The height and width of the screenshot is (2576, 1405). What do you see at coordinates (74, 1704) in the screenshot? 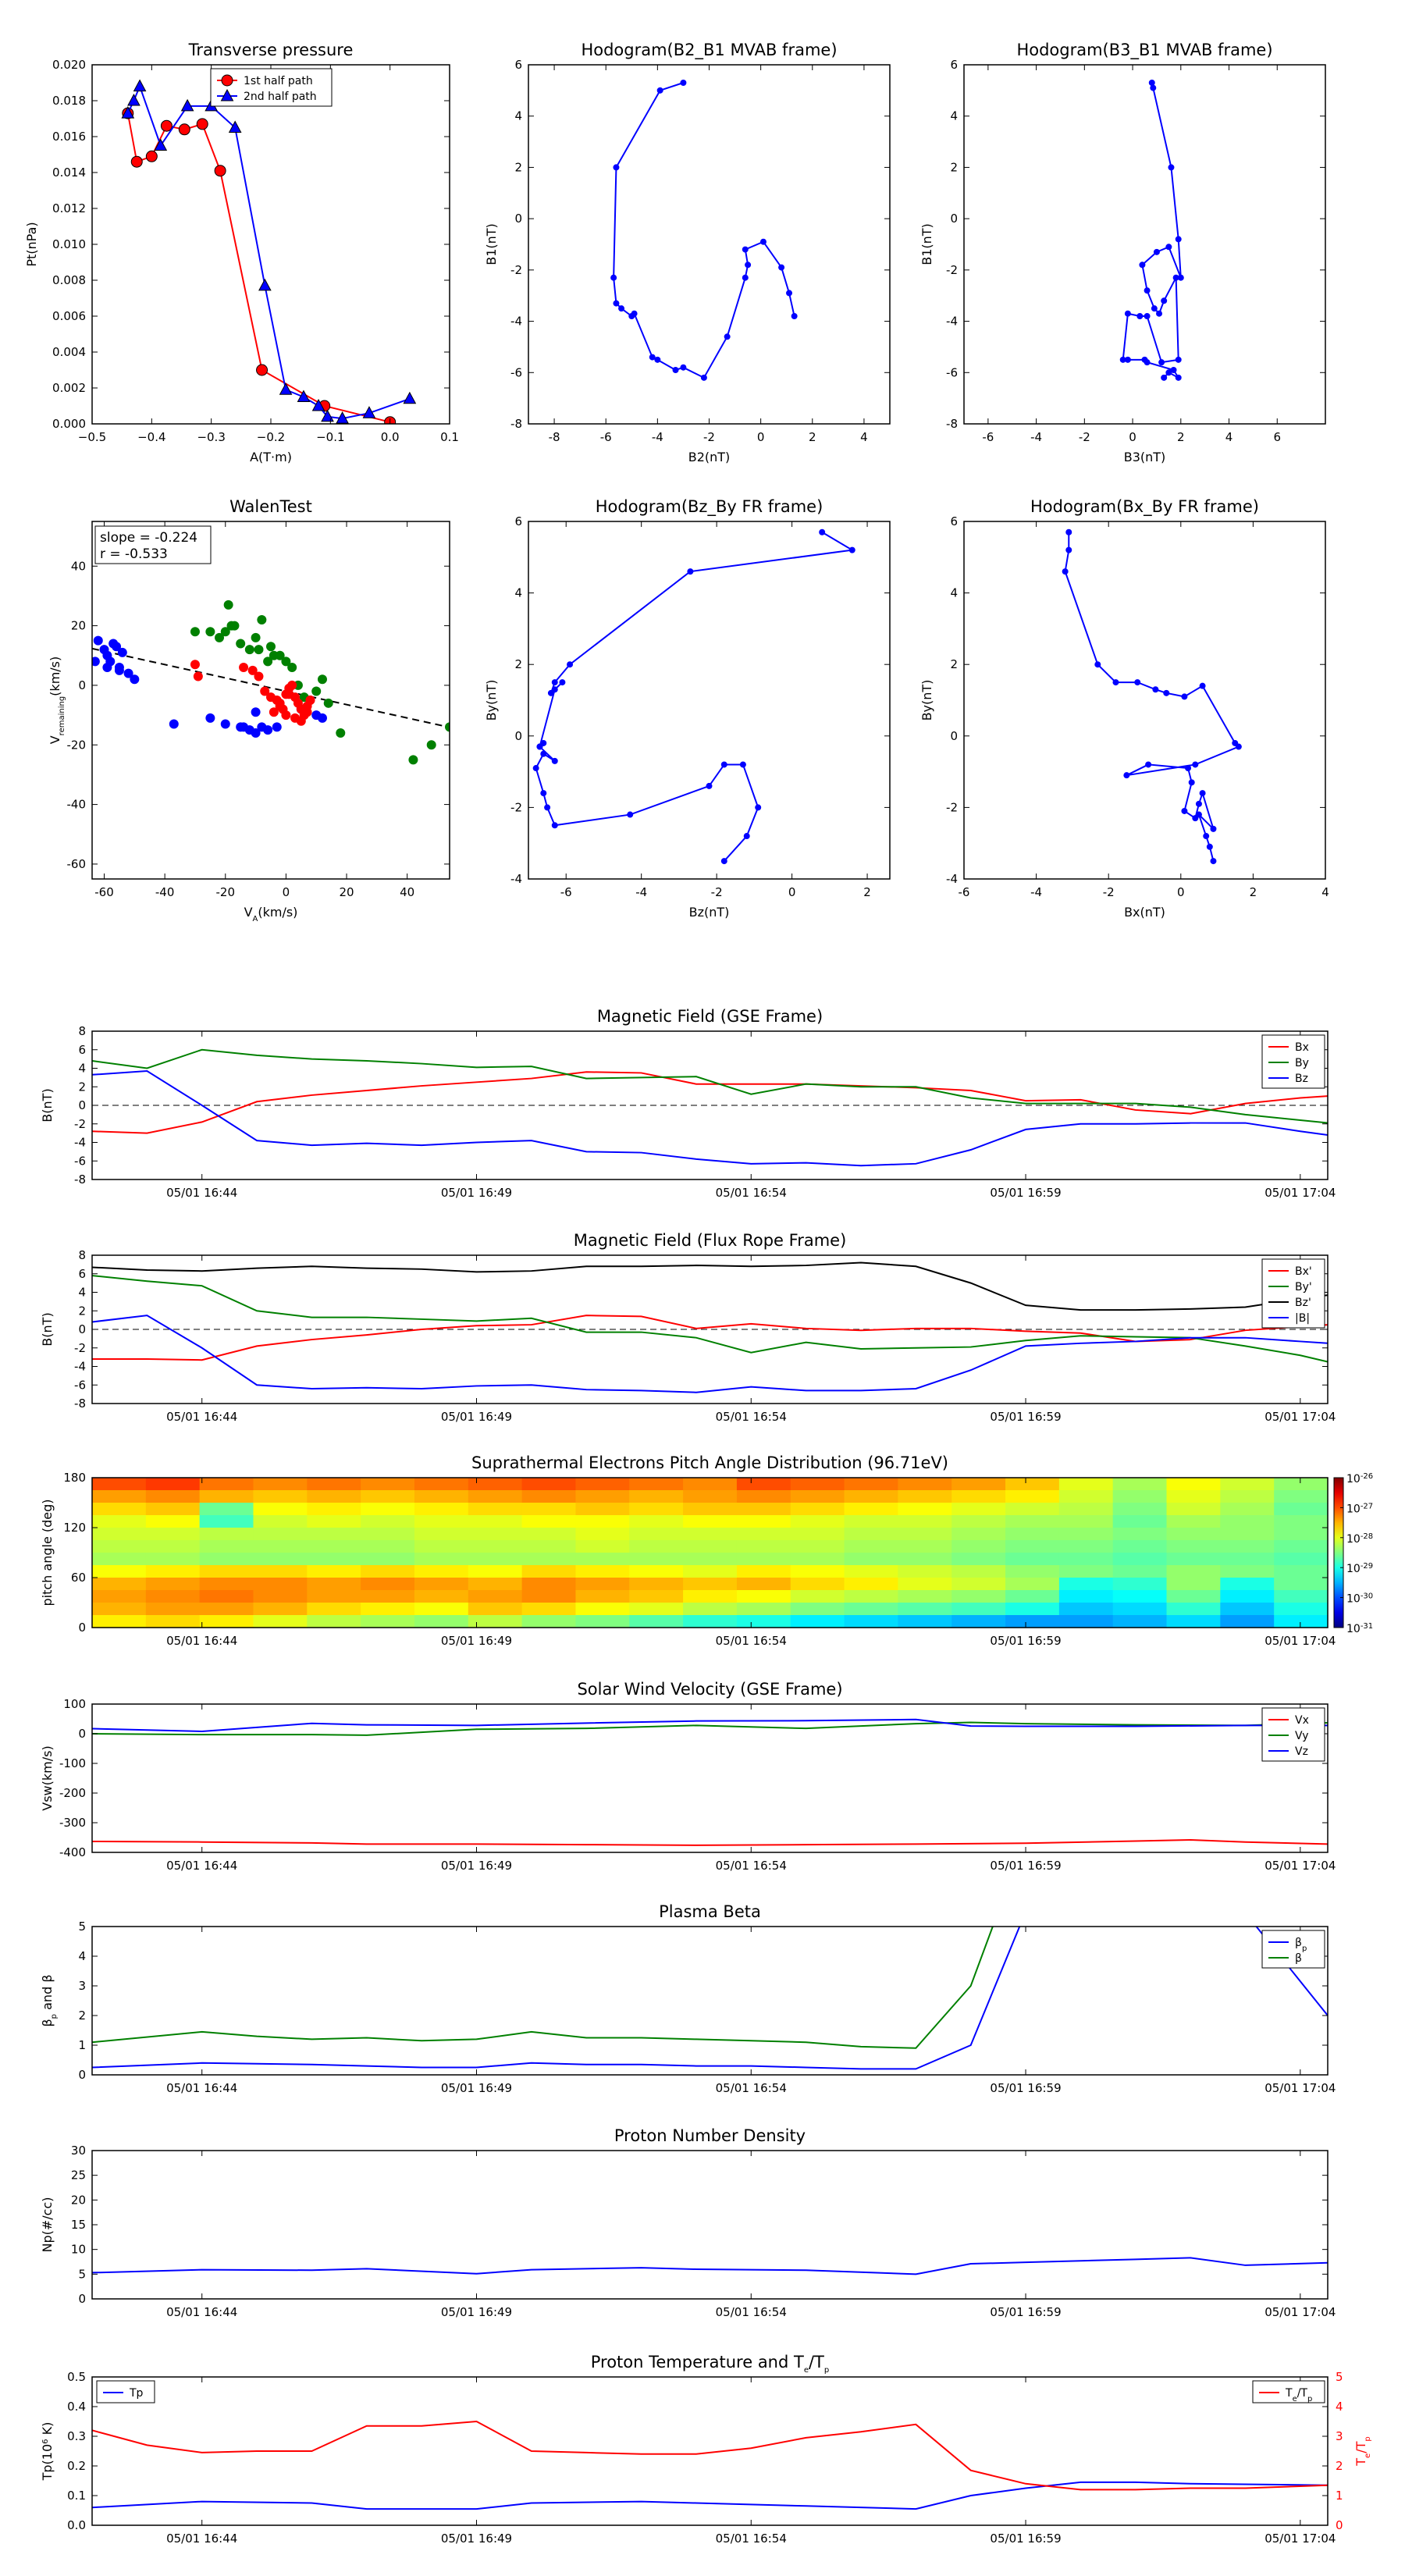
I see `y-tick-label: 100` at bounding box center [74, 1704].